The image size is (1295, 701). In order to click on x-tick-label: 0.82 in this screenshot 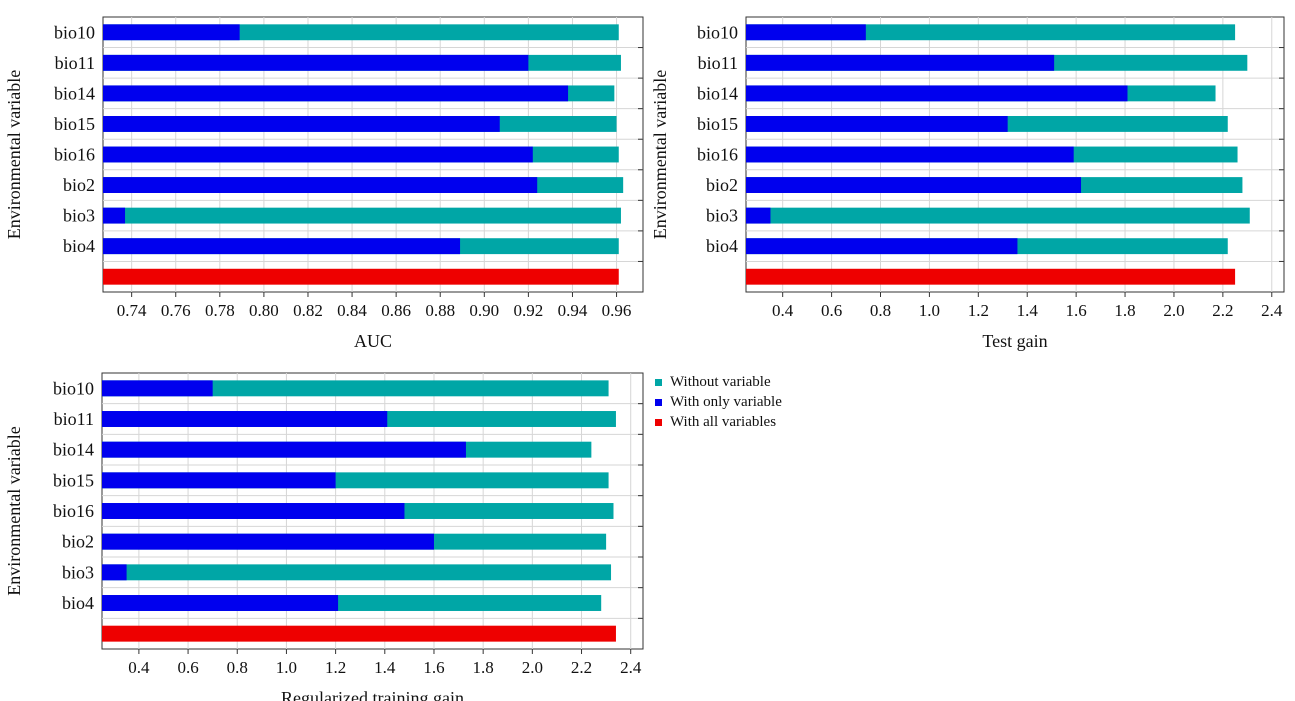, I will do `click(308, 310)`.